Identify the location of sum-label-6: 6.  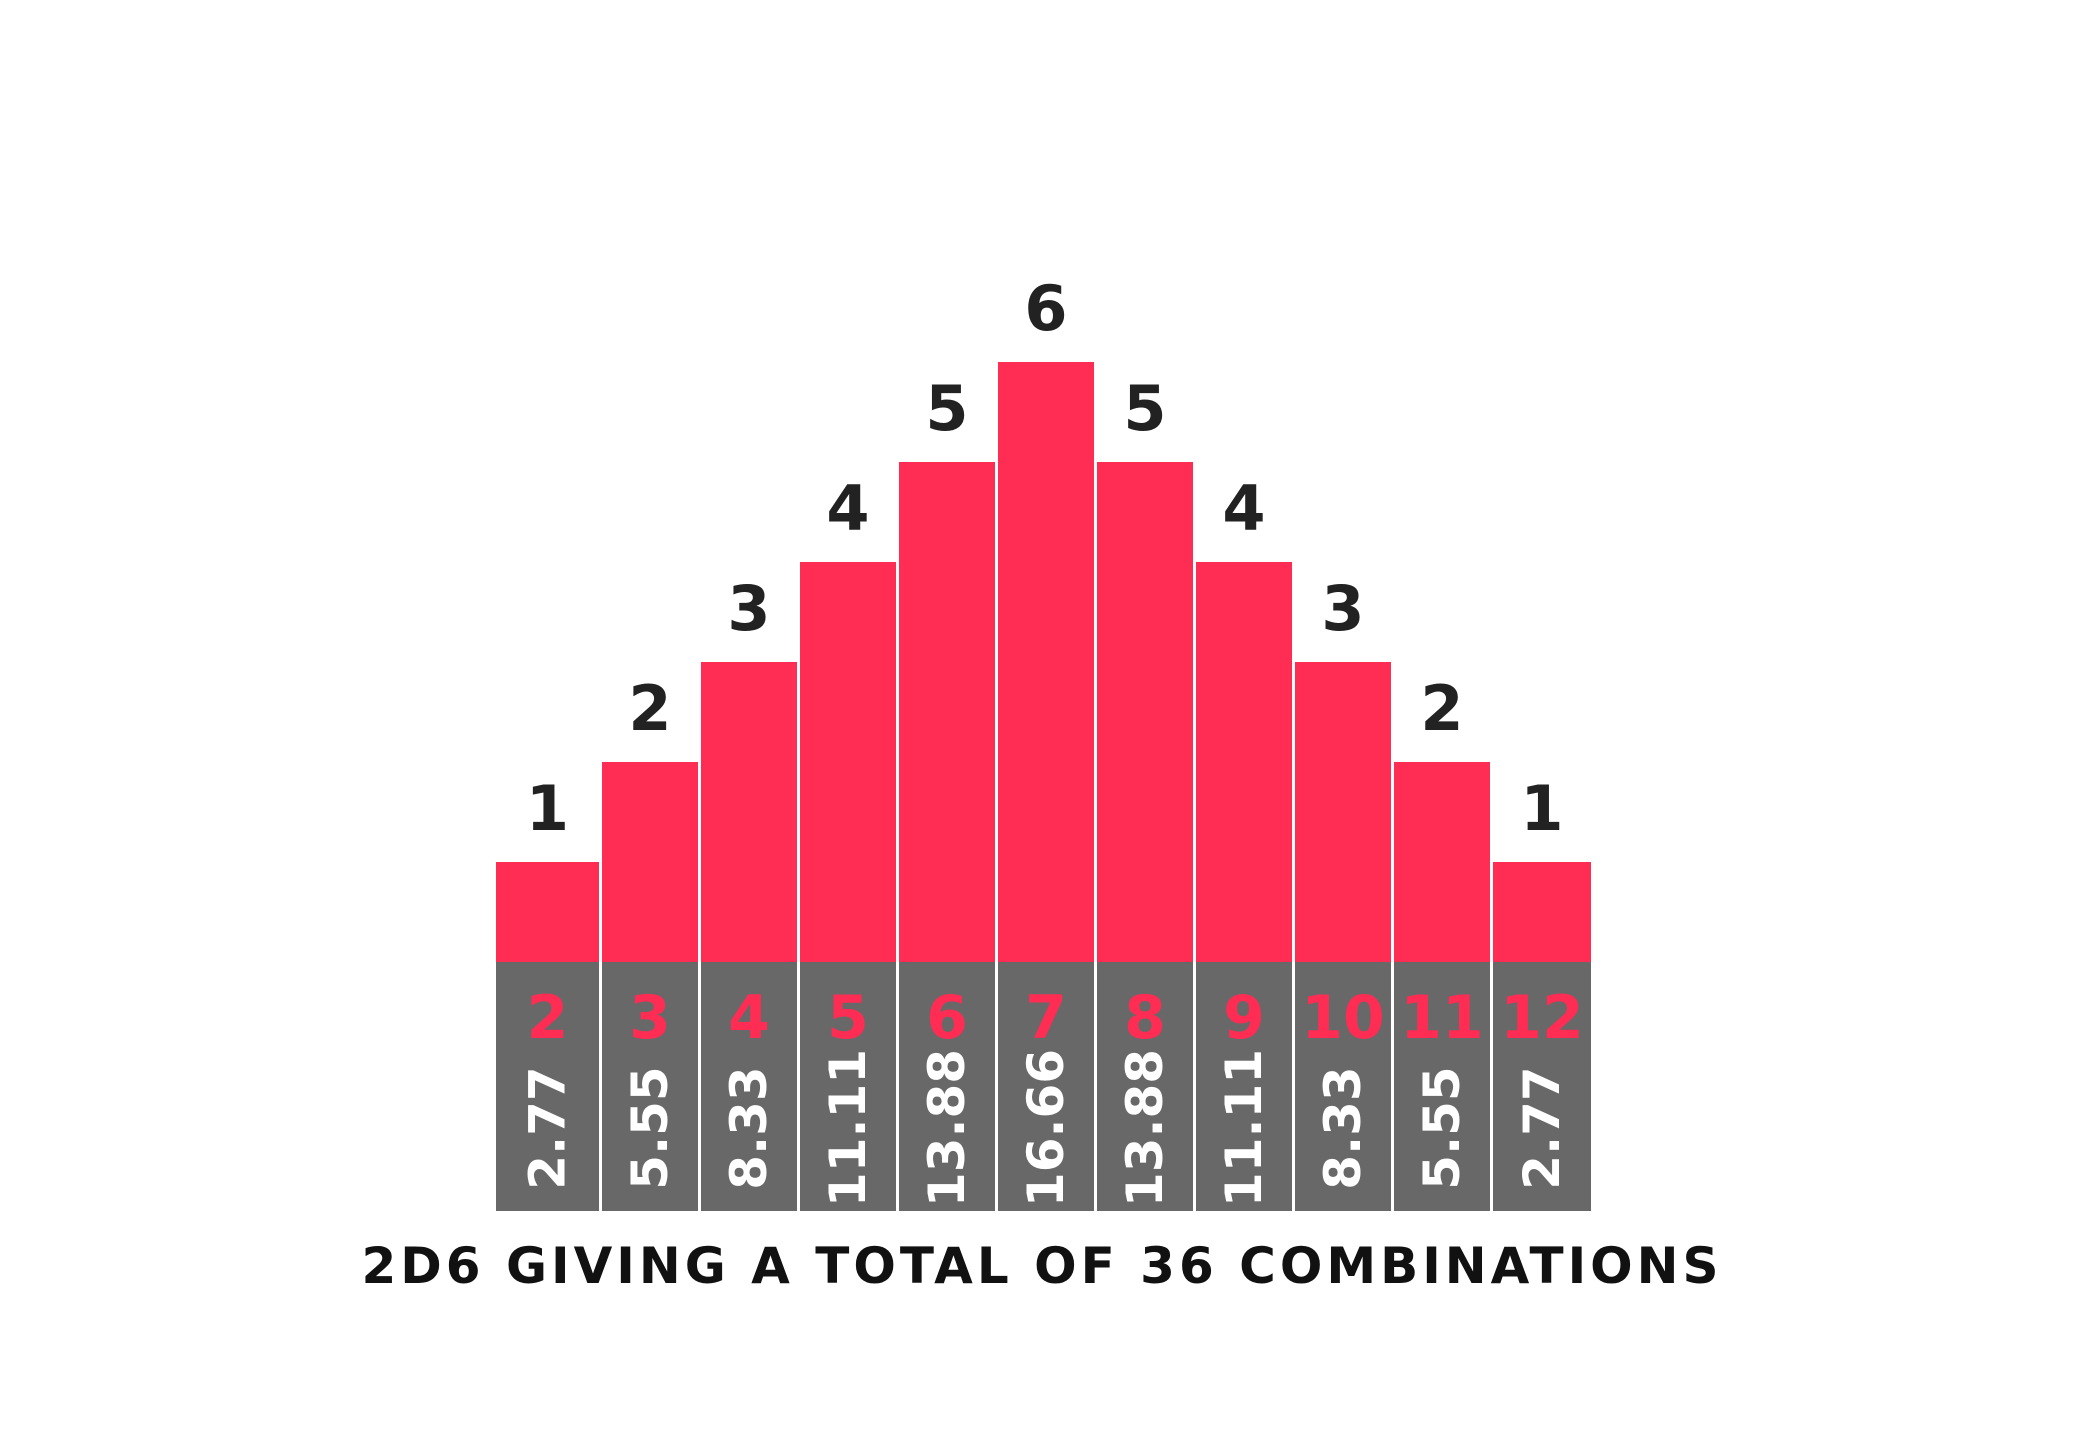
(947, 1018).